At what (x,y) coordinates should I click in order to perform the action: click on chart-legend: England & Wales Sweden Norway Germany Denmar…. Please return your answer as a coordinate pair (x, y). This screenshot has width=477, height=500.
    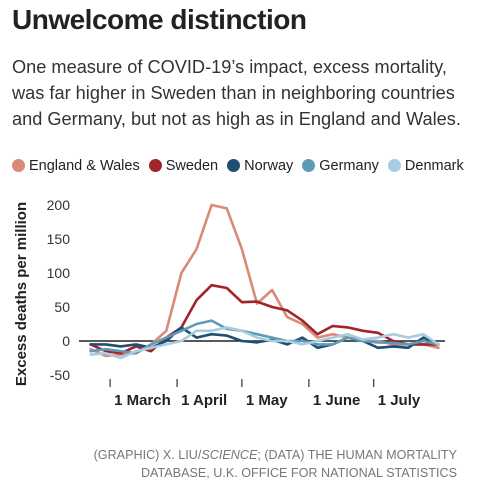
    Looking at the image, I should click on (242, 168).